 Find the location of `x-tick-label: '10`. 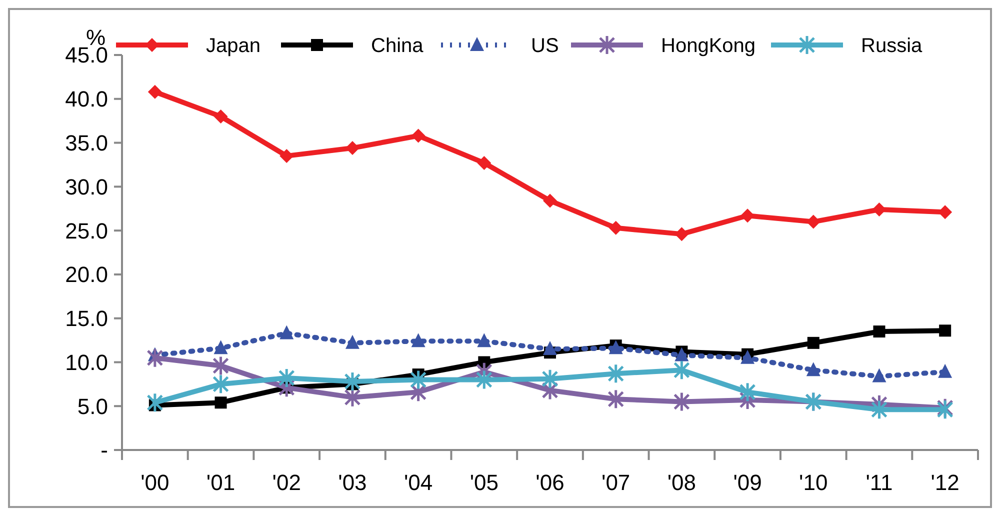

x-tick-label: '10 is located at coordinates (813, 482).